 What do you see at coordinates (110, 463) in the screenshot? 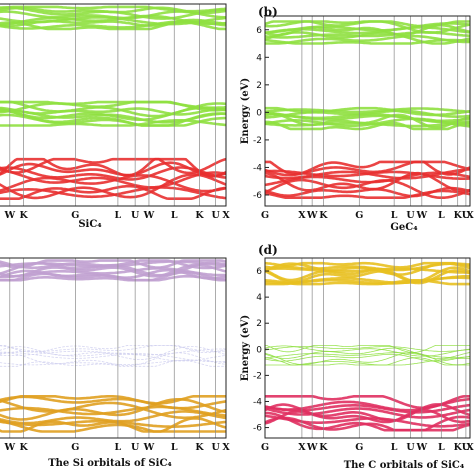
I see `panel-title: The Si orbitals of SiC₄` at bounding box center [110, 463].